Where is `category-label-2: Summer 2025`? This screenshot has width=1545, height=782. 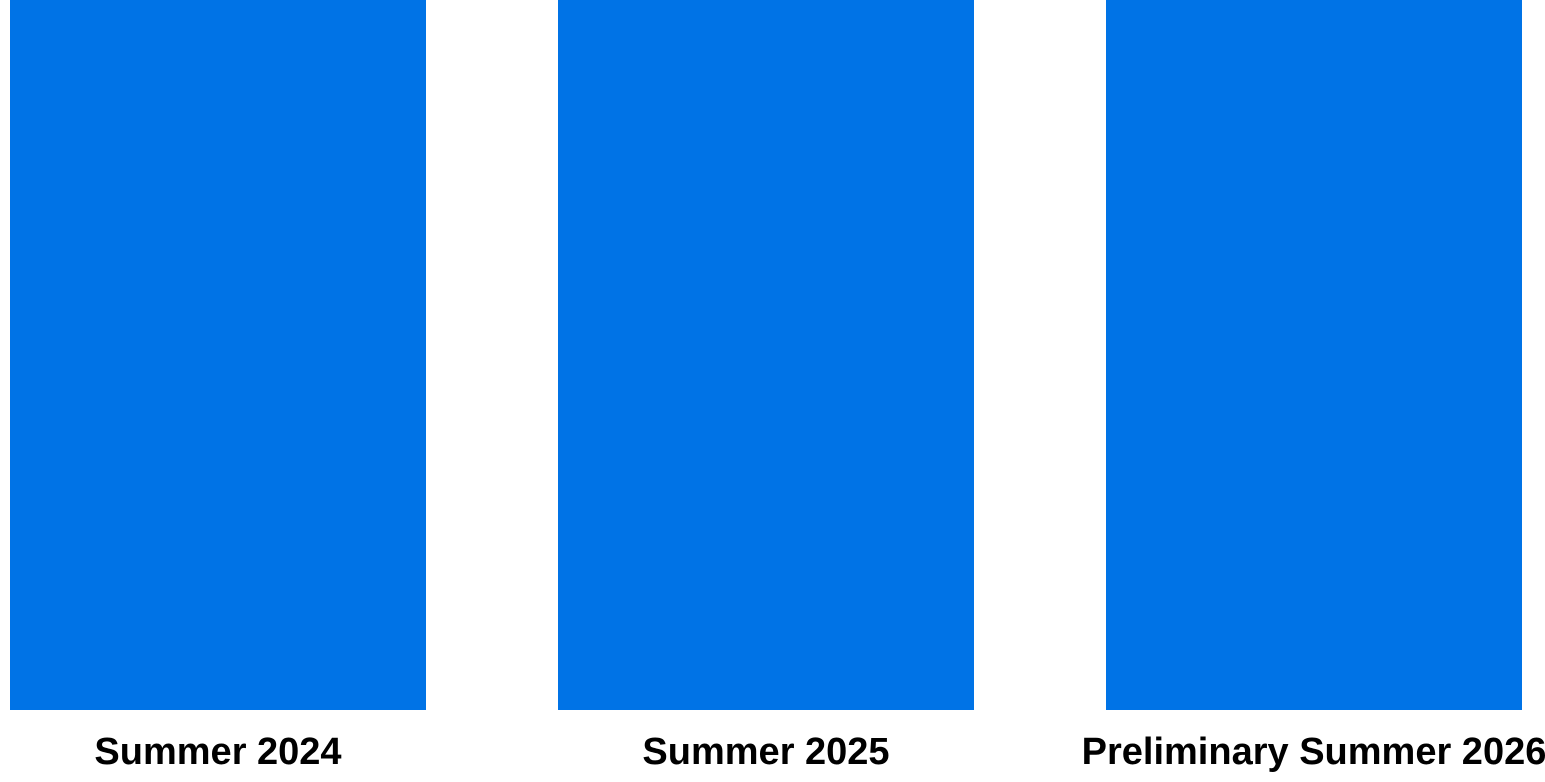
category-label-2: Summer 2025 is located at coordinates (765, 752).